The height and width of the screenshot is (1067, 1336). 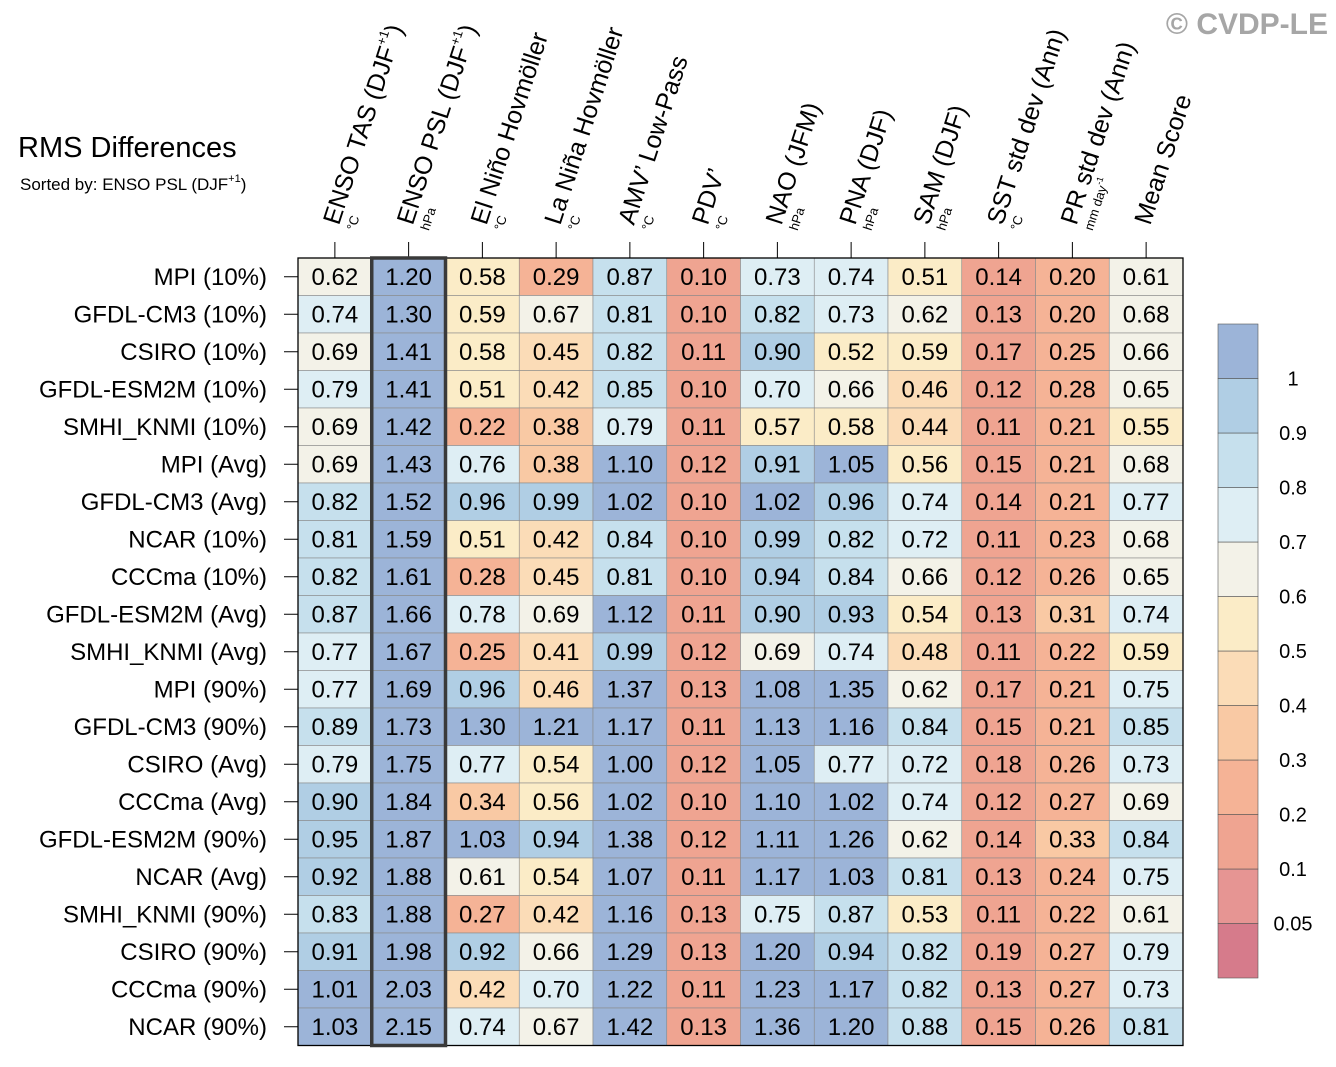 I want to click on cell-value: 0.20, so click(x=1072, y=314).